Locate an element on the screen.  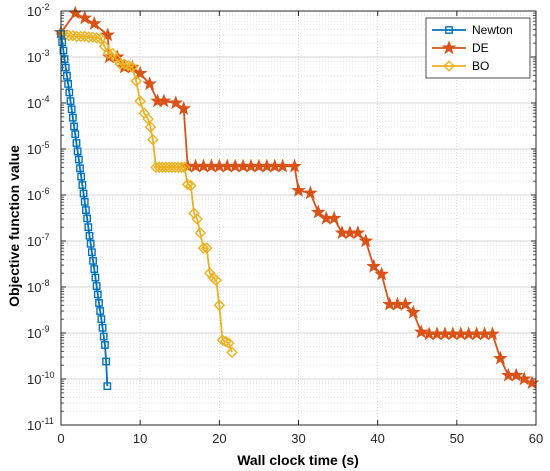
y-tick-label: 10⁻² is located at coordinates (38, 10).